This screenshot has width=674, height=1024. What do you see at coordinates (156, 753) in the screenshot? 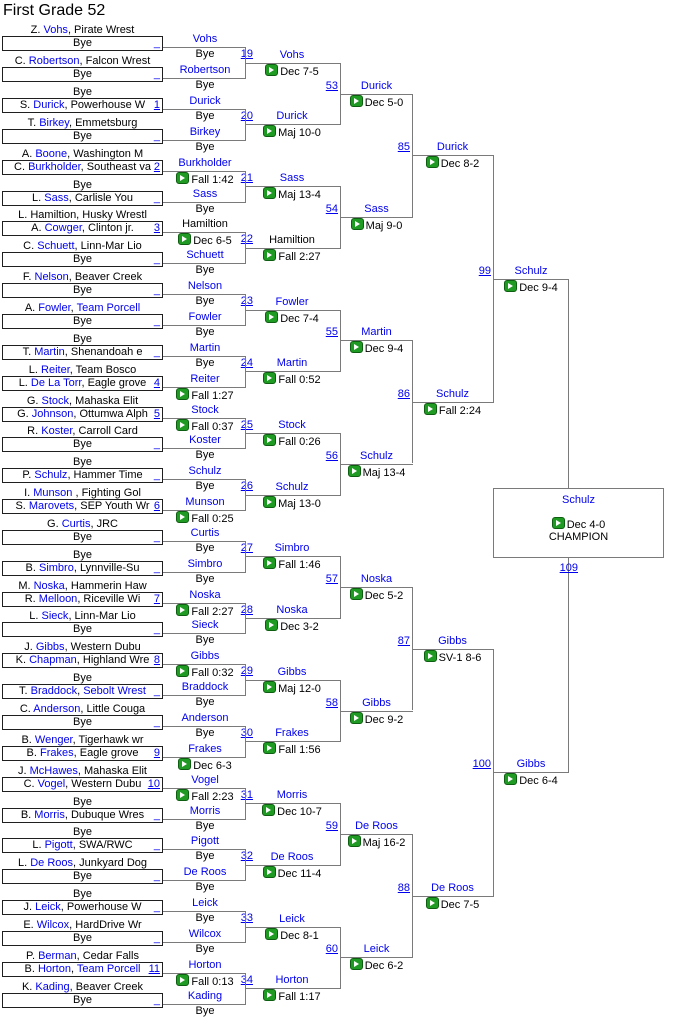
I see `bout-number-link: 9` at bounding box center [156, 753].